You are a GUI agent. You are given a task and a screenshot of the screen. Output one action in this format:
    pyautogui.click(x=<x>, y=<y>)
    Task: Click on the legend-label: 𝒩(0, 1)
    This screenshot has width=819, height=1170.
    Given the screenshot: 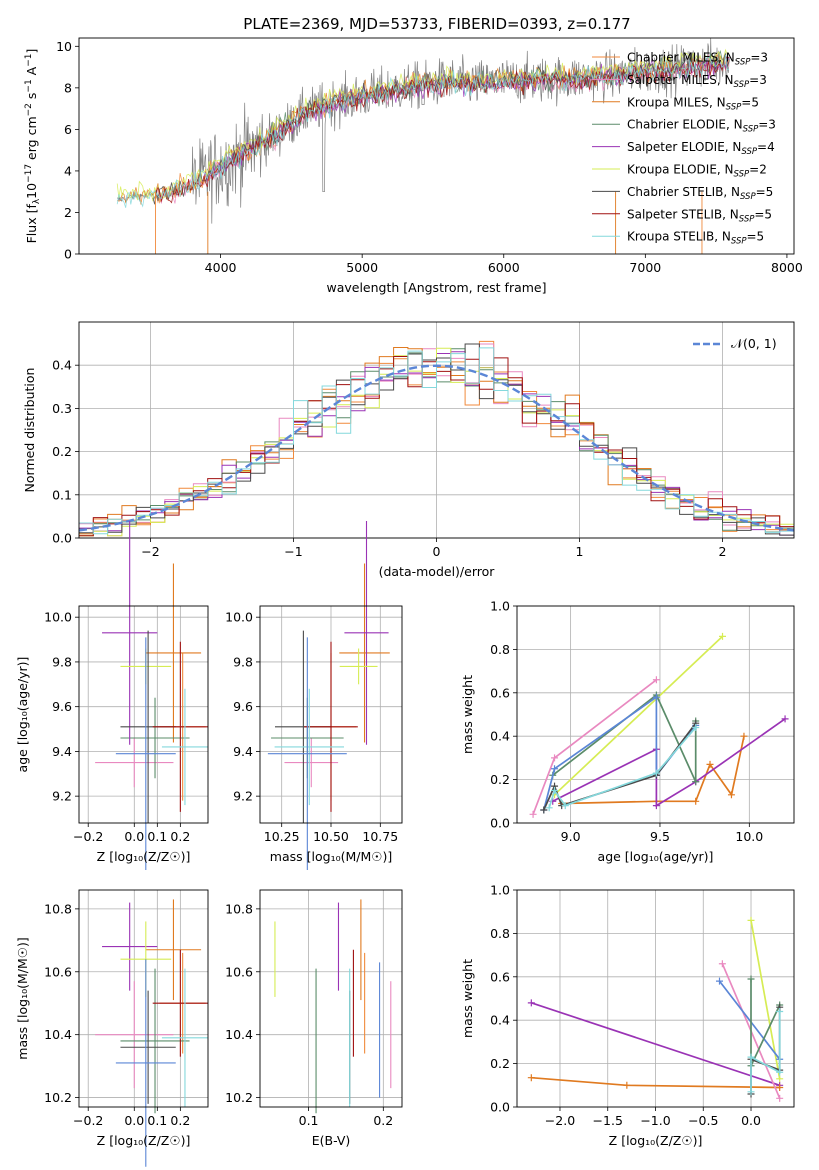 What is the action you would take?
    pyautogui.click(x=754, y=343)
    